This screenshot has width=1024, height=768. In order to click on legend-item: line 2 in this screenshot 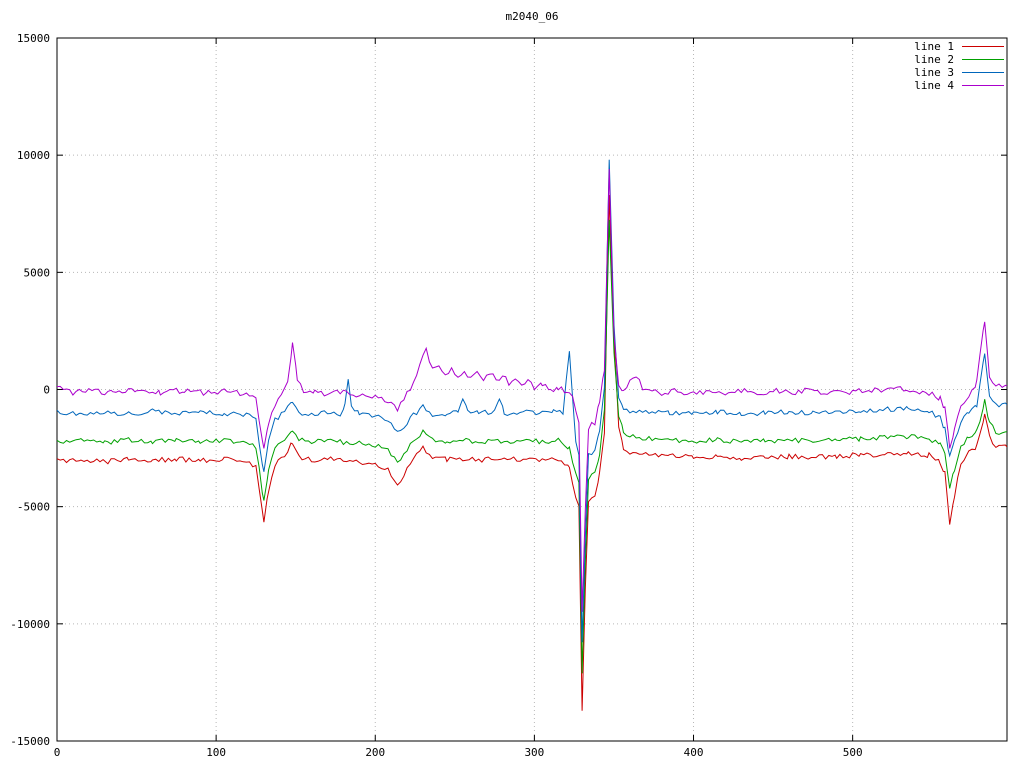, I will do `click(959, 59)`.